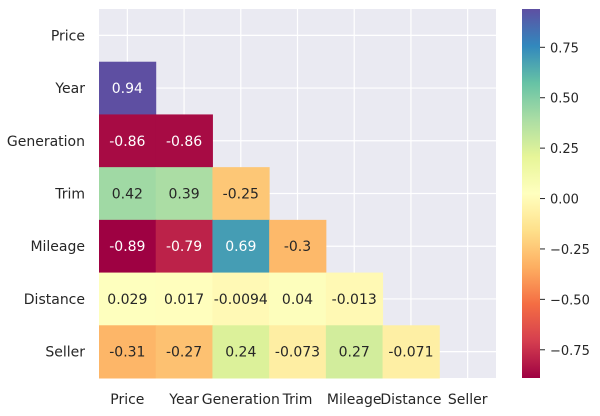 This screenshot has width=600, height=416. Describe the element at coordinates (570, 250) in the screenshot. I see `colorbar-tick-label: −0.25` at that location.